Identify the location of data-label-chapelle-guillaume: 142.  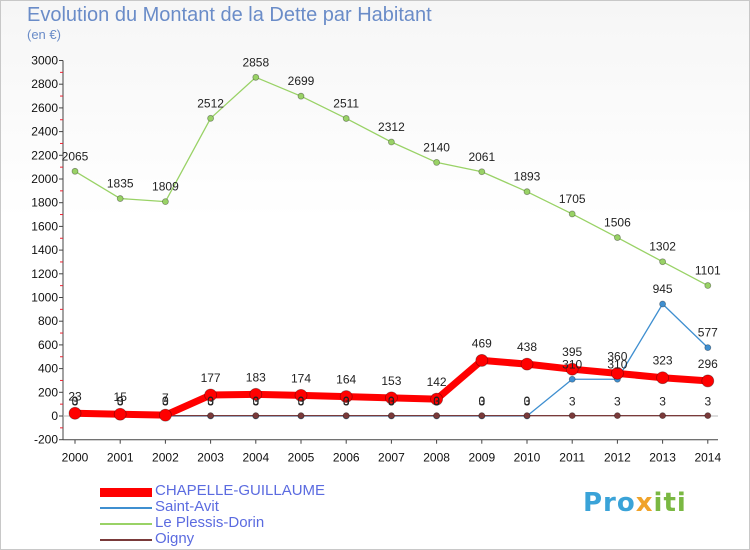
(437, 382).